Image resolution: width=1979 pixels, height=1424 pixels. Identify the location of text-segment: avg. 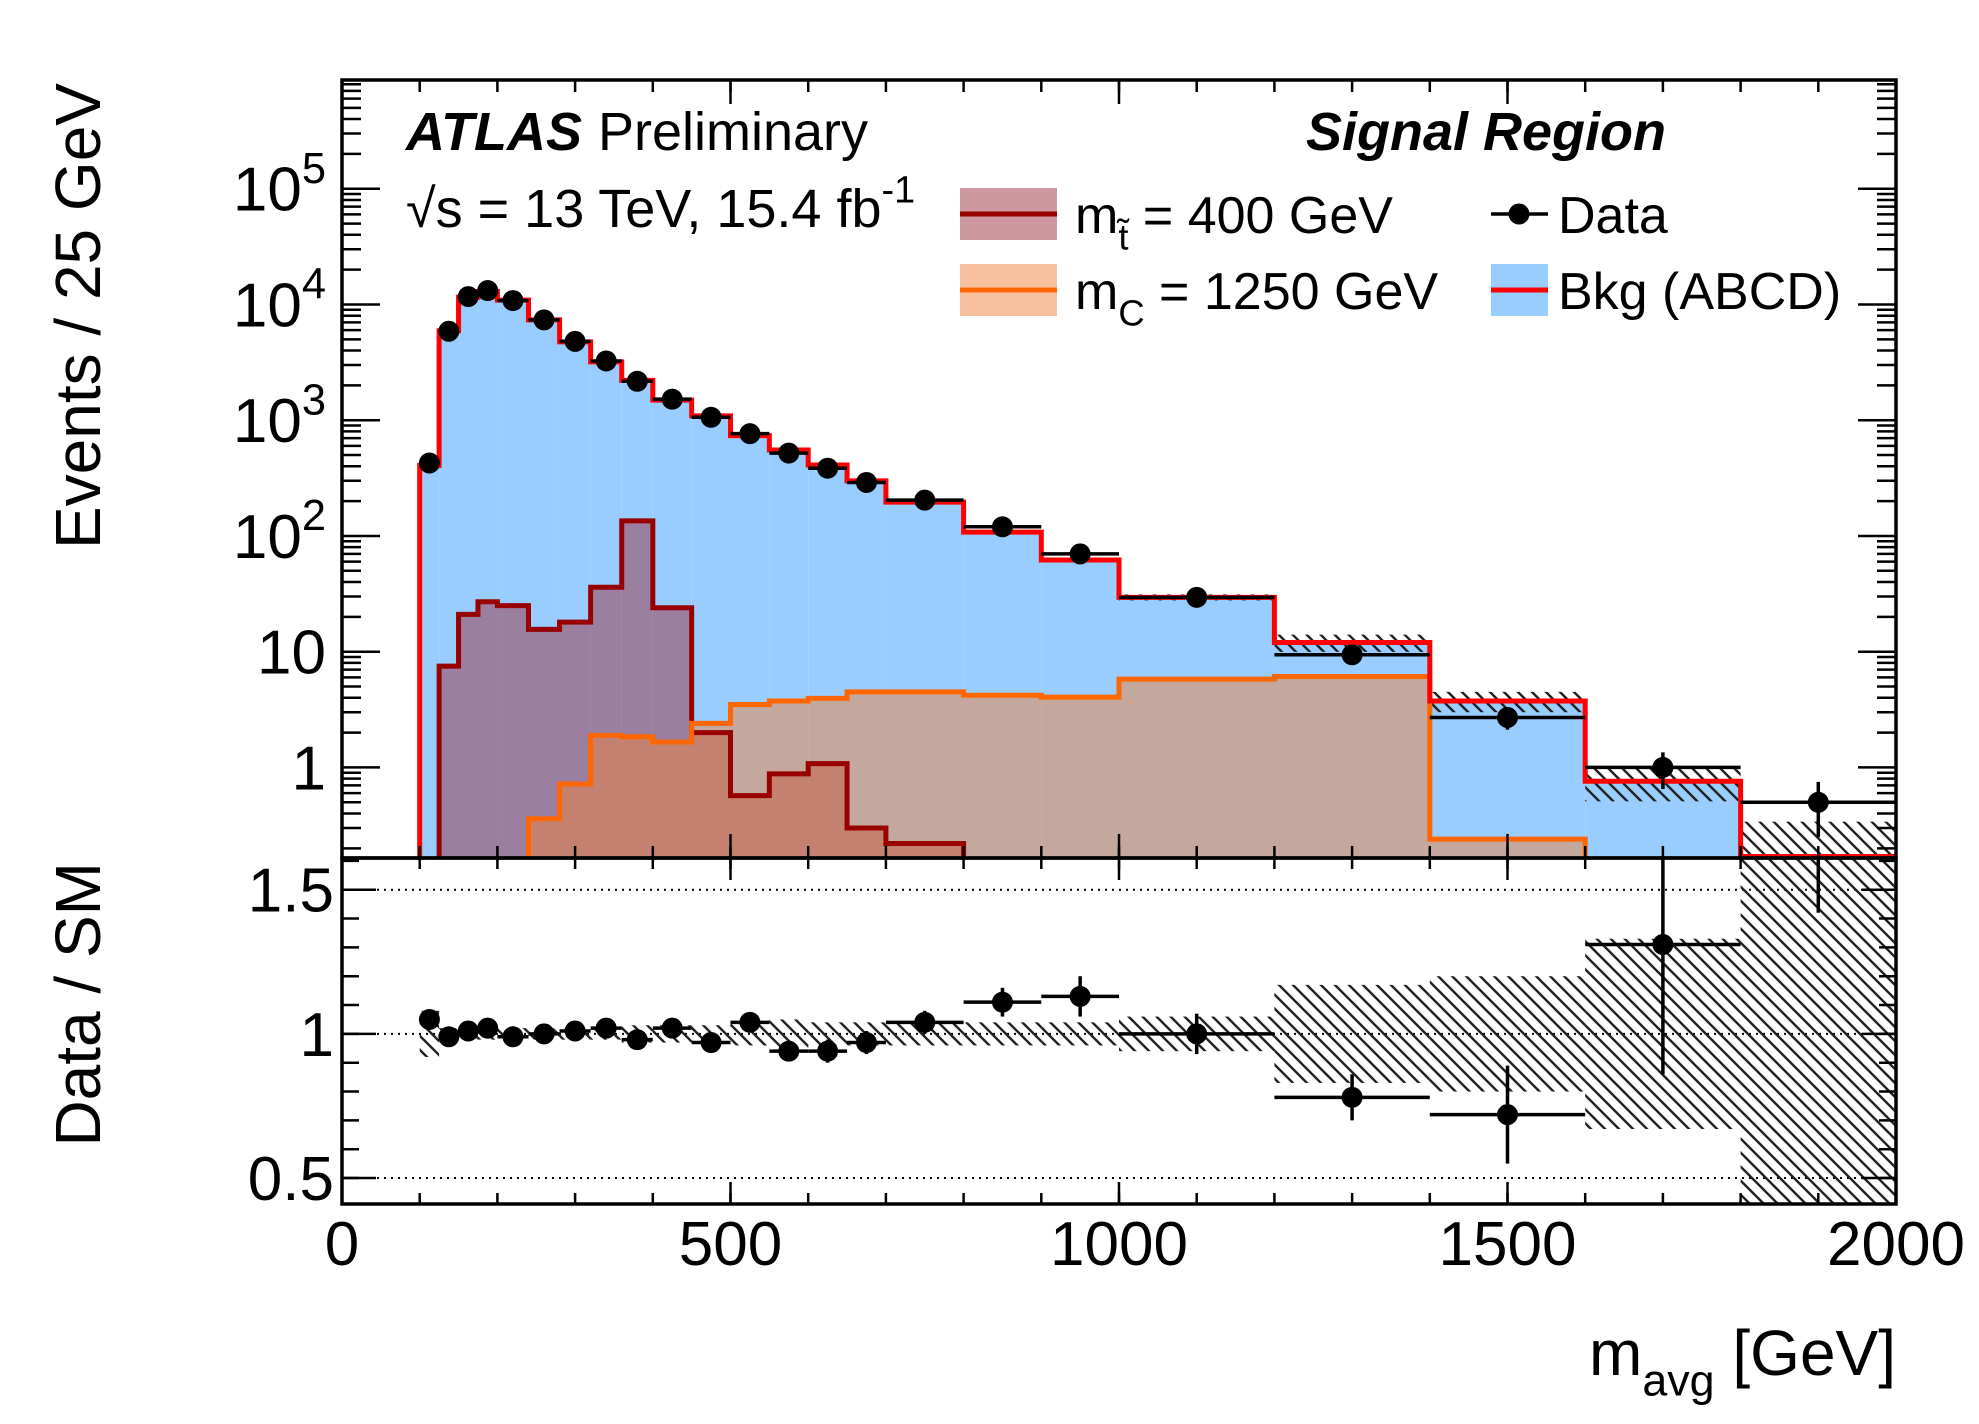
(1678, 1380).